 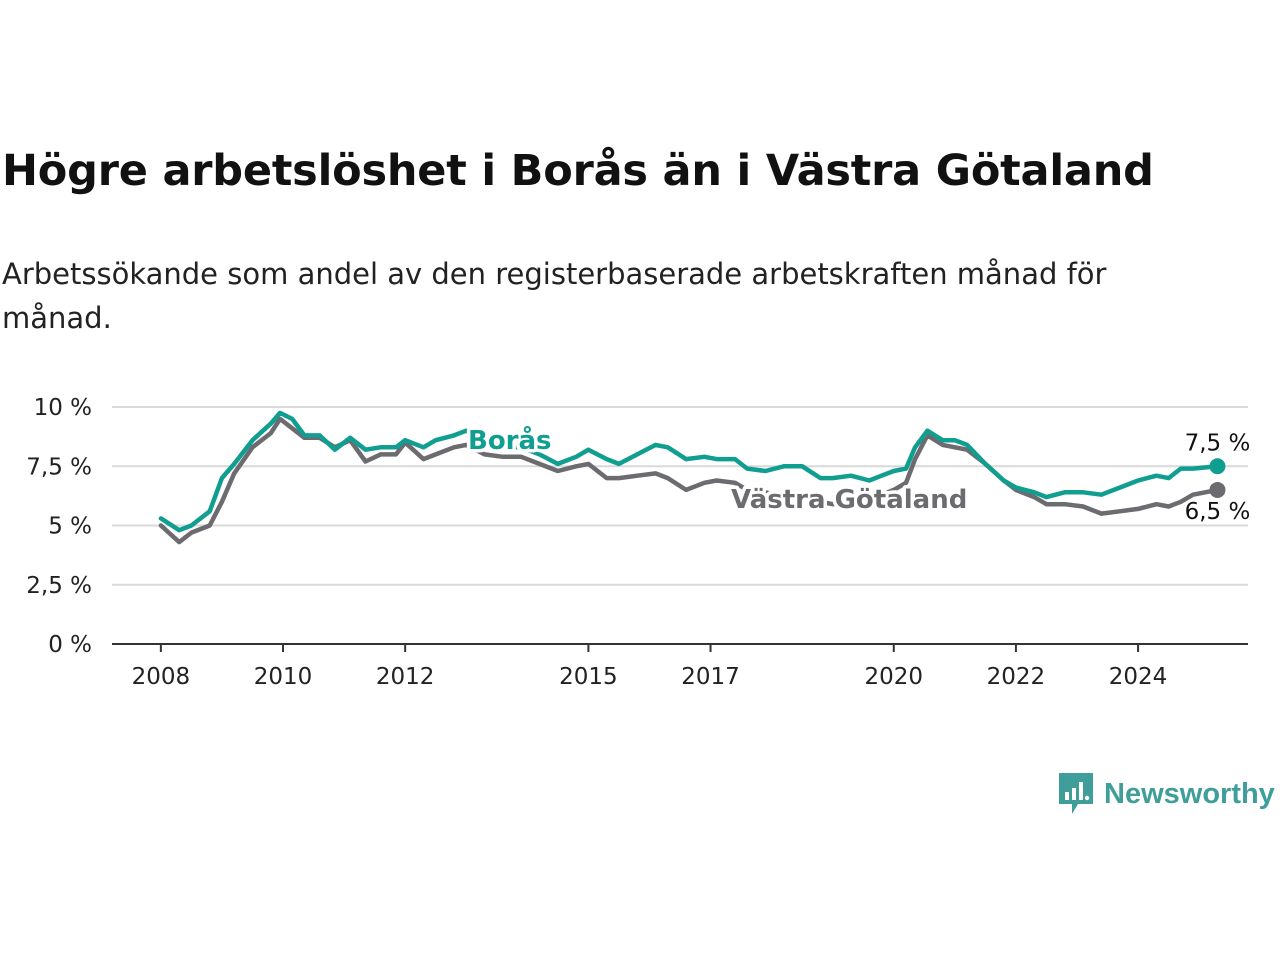 What do you see at coordinates (70, 527) in the screenshot?
I see `y-tick-label: 5 %` at bounding box center [70, 527].